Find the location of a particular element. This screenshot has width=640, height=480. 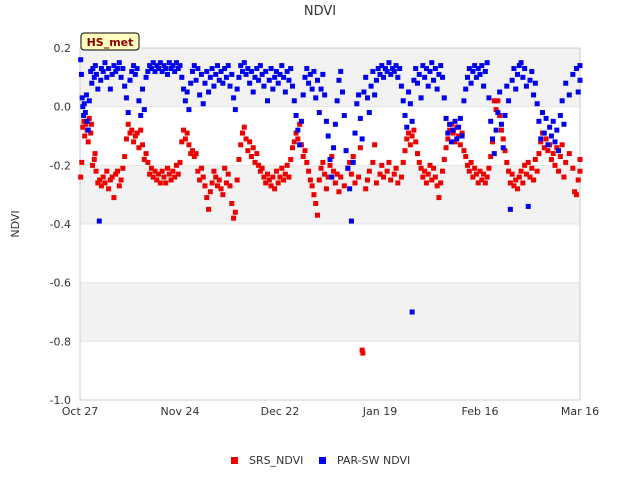

station-badge-label: HS_met is located at coordinates (110, 42).